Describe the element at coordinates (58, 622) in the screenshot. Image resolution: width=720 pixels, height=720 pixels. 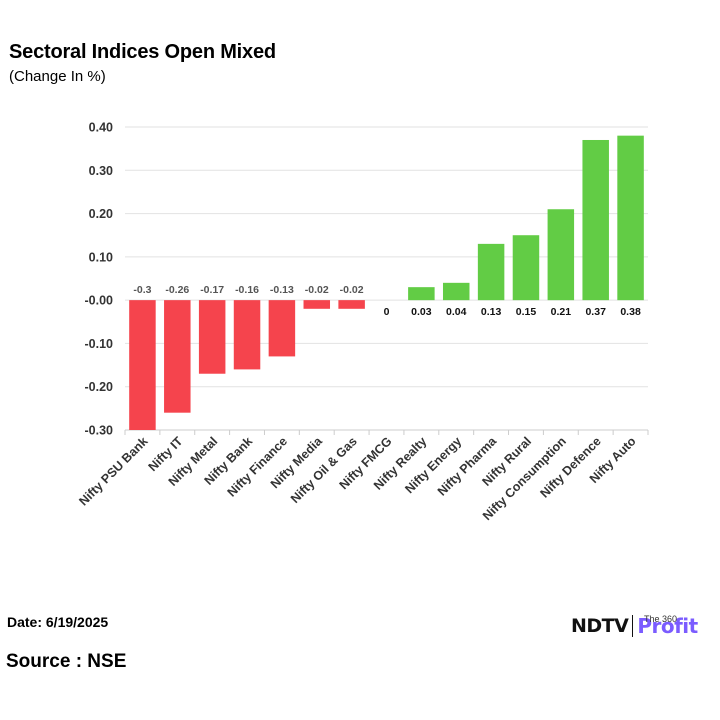
I see `date-label: Date: 6/19/2025` at that location.